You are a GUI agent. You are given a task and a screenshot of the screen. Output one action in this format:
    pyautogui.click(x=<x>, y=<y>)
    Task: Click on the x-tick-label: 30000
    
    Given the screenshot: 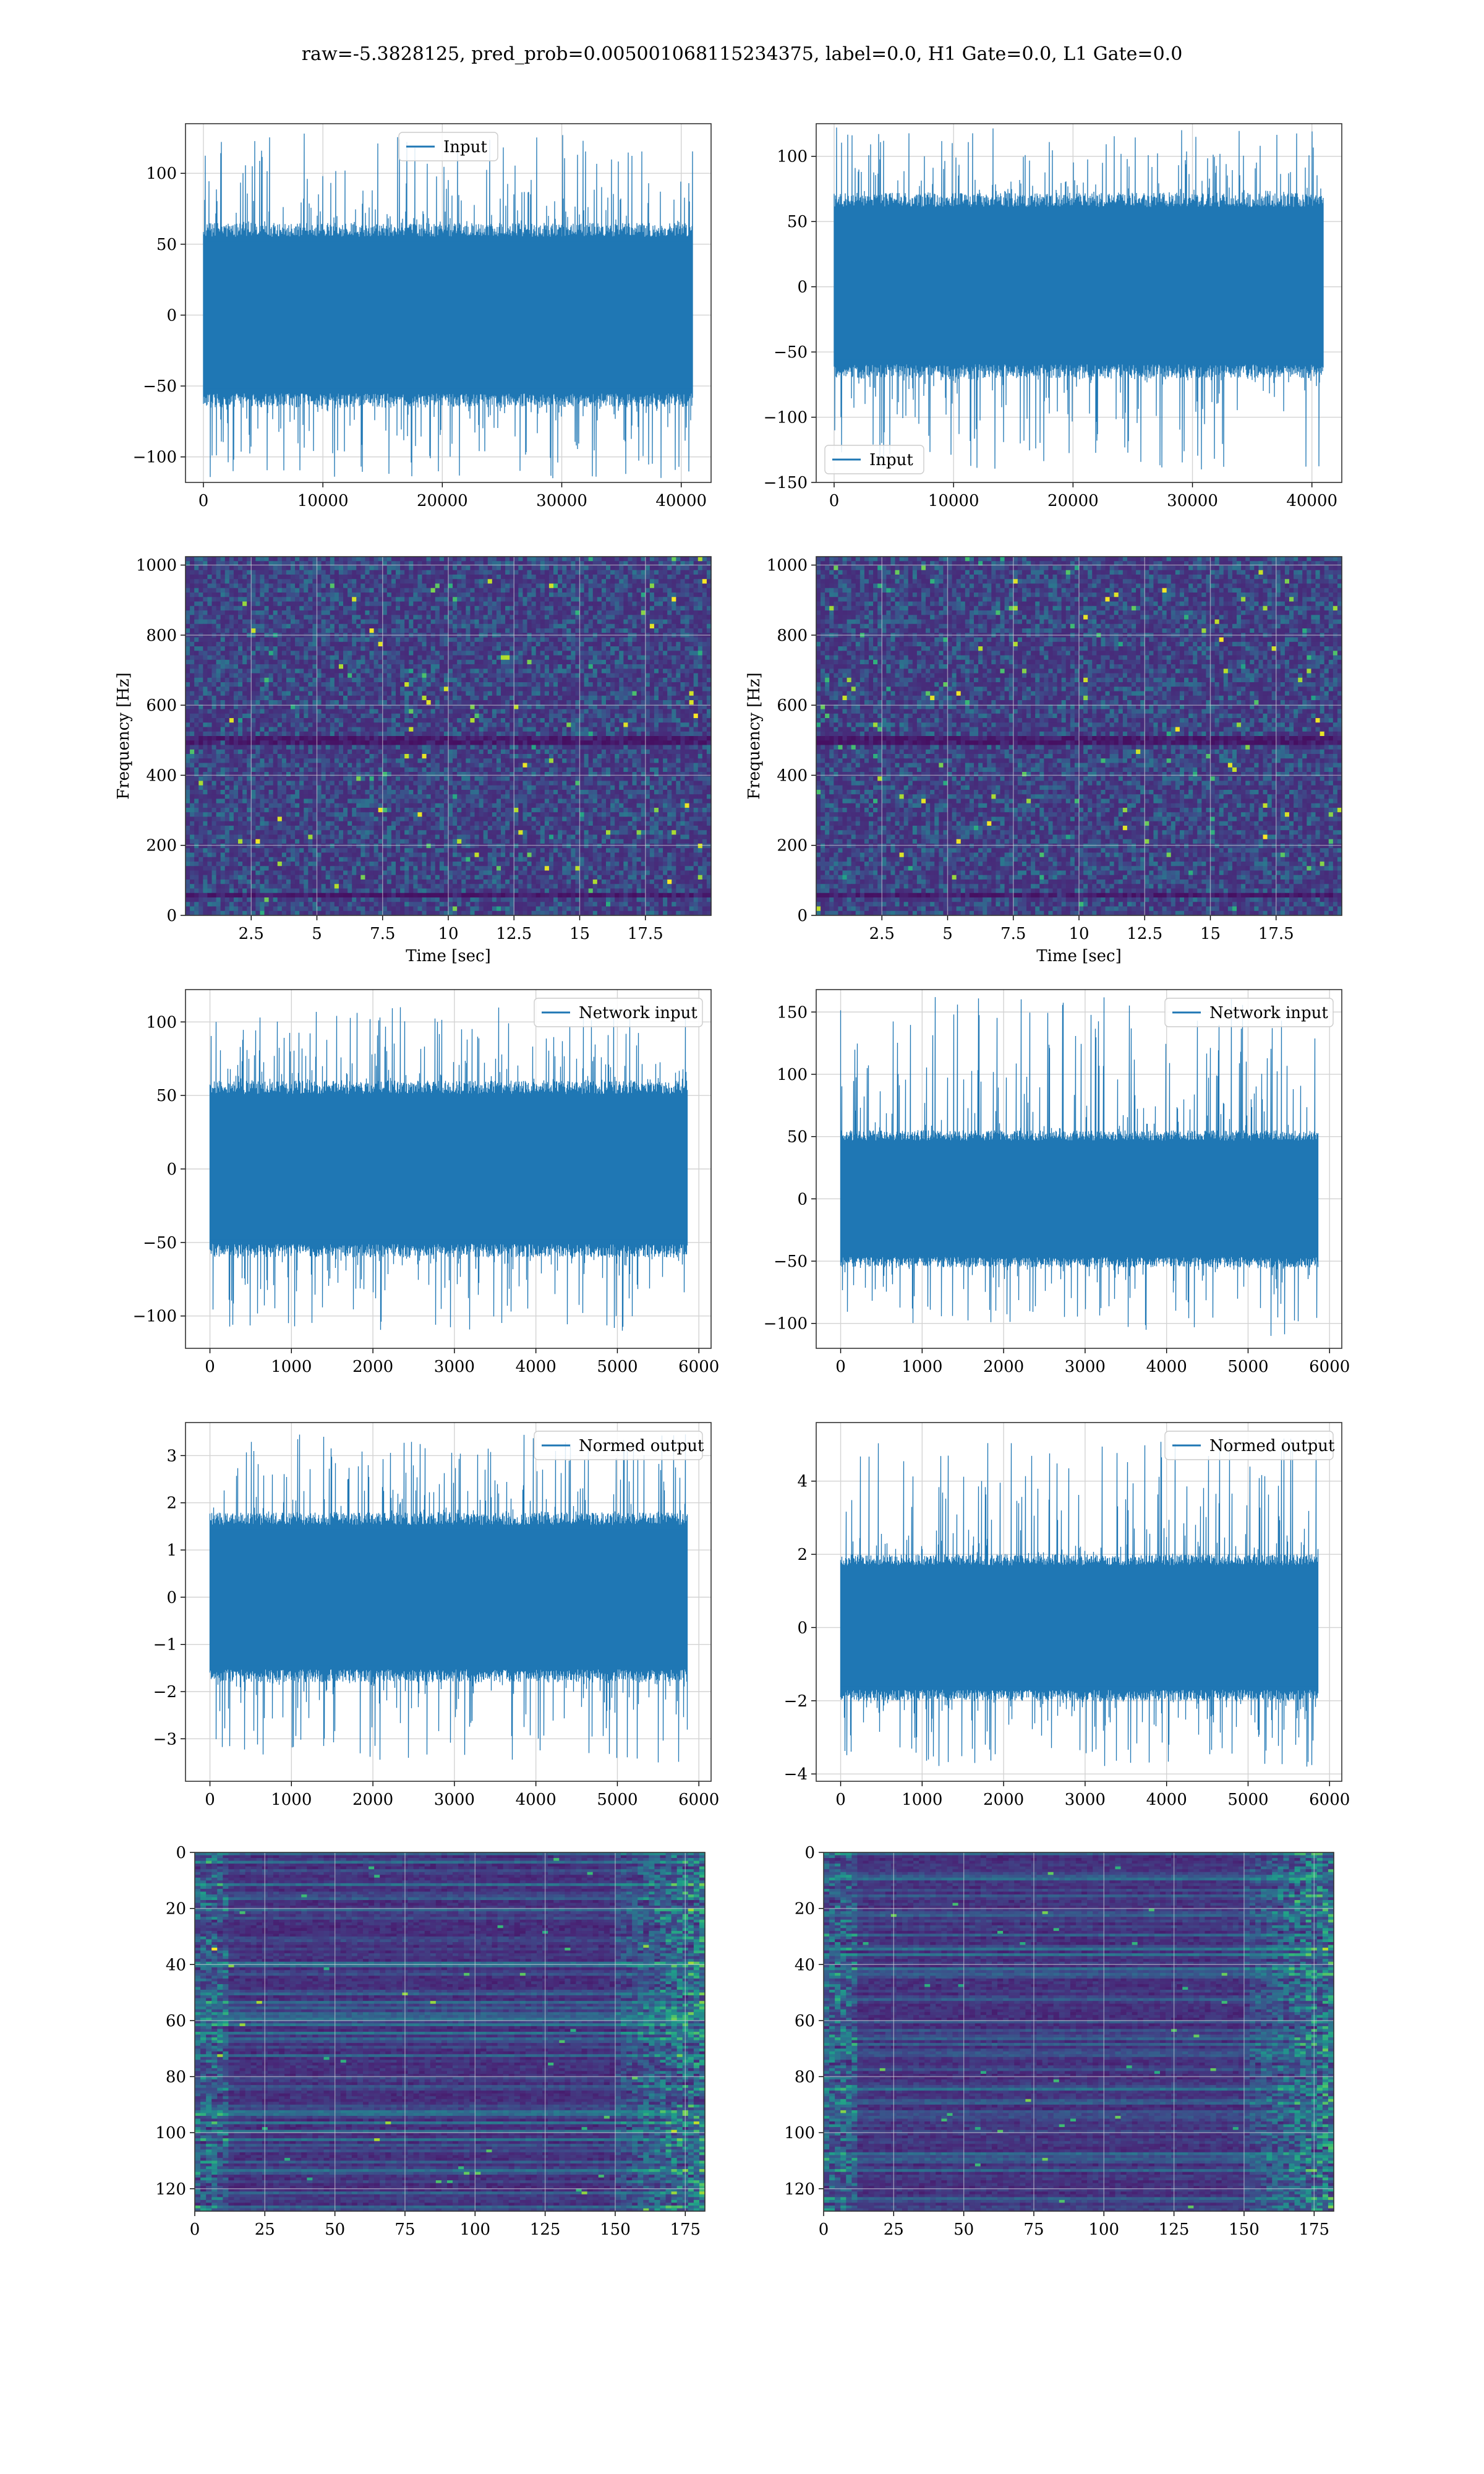 What is the action you would take?
    pyautogui.click(x=561, y=501)
    